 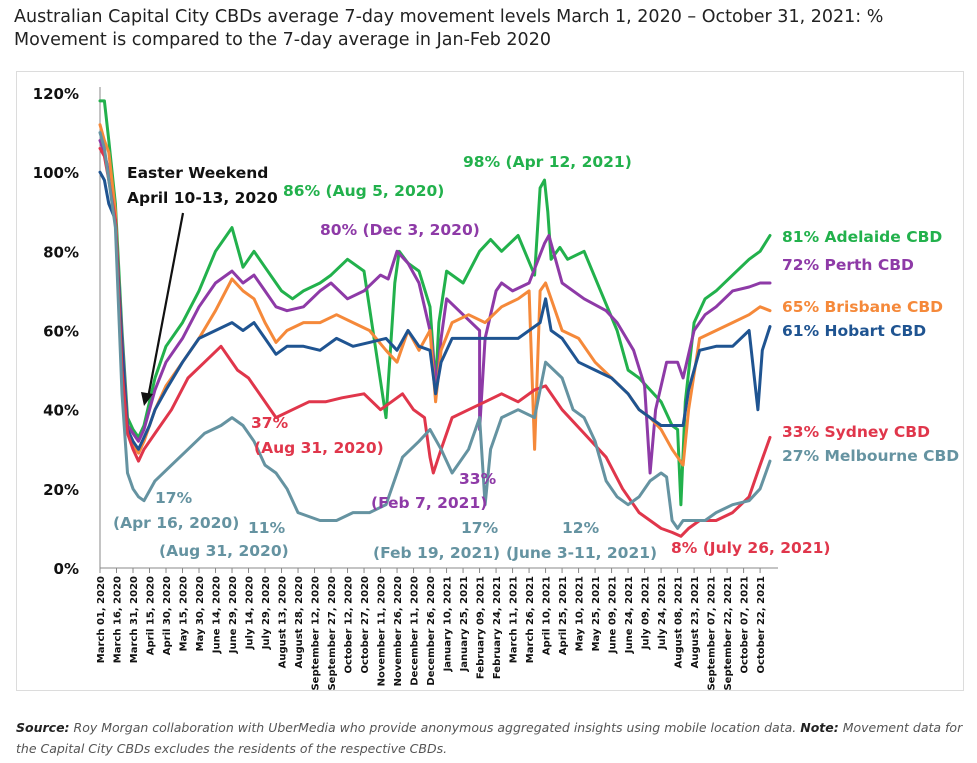 I want to click on x-tick-label: August 13, 2020, so click(x=283, y=622).